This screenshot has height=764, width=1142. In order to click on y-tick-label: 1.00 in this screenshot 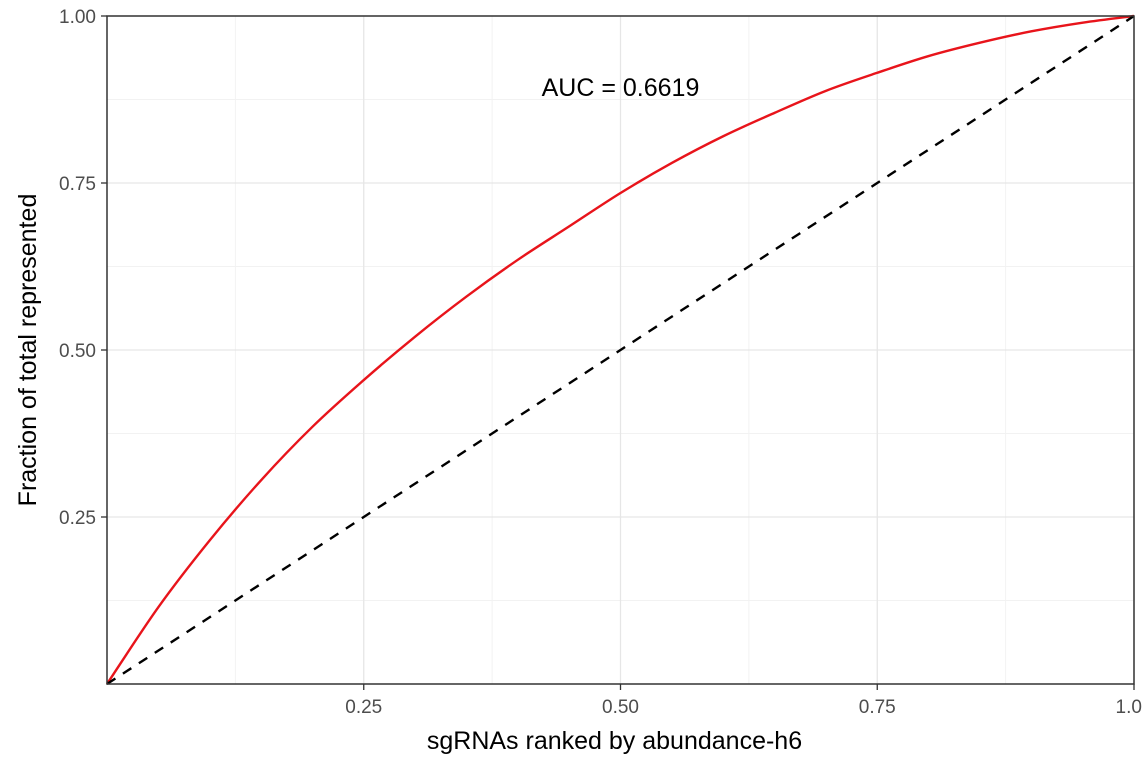, I will do `click(77, 17)`.